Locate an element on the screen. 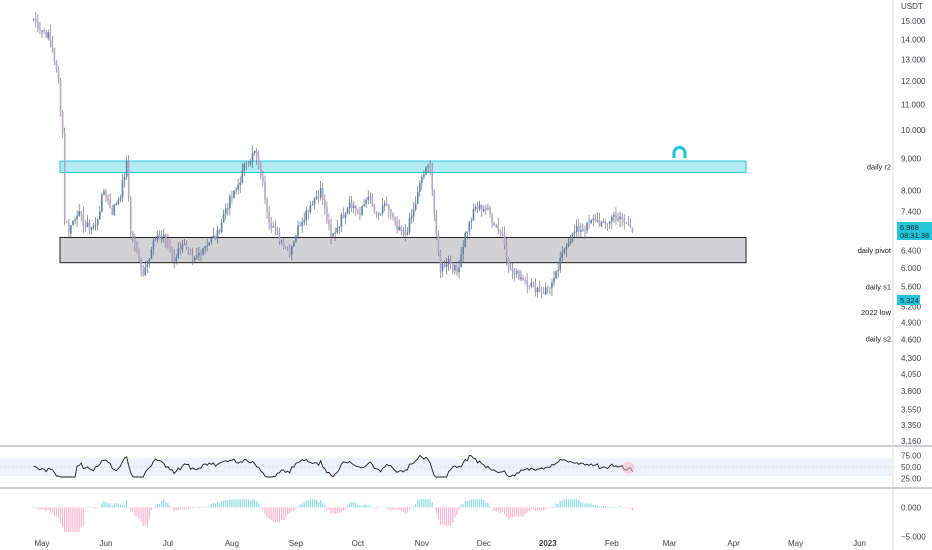 The image size is (932, 550). oscillator-pane is located at coordinates (333, 515).